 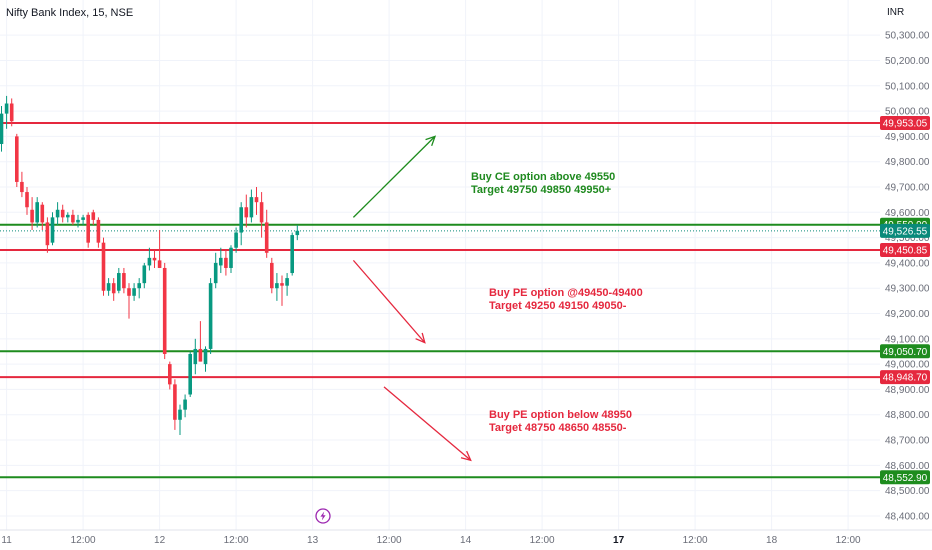 What do you see at coordinates (907, 339) in the screenshot?
I see `y-tick-label: 49,100.00` at bounding box center [907, 339].